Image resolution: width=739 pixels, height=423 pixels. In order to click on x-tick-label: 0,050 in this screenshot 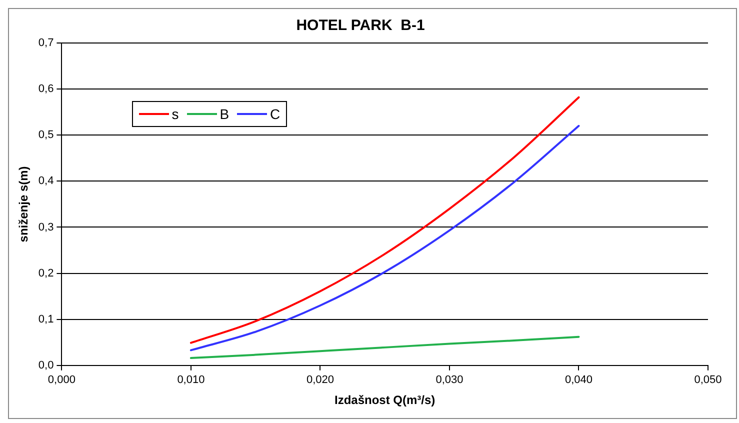, I will do `click(708, 380)`.